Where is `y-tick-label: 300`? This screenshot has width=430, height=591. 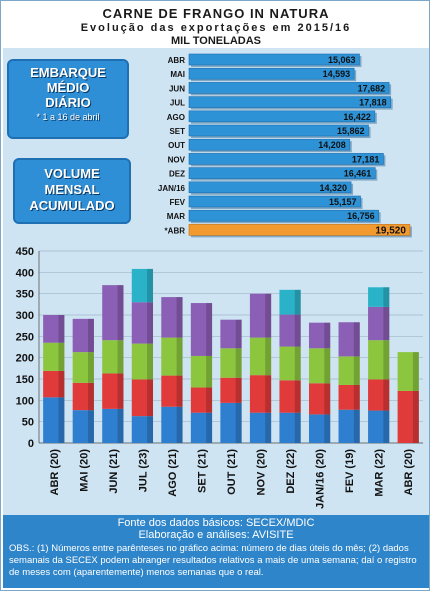
y-tick-label: 300 is located at coordinates (25, 316).